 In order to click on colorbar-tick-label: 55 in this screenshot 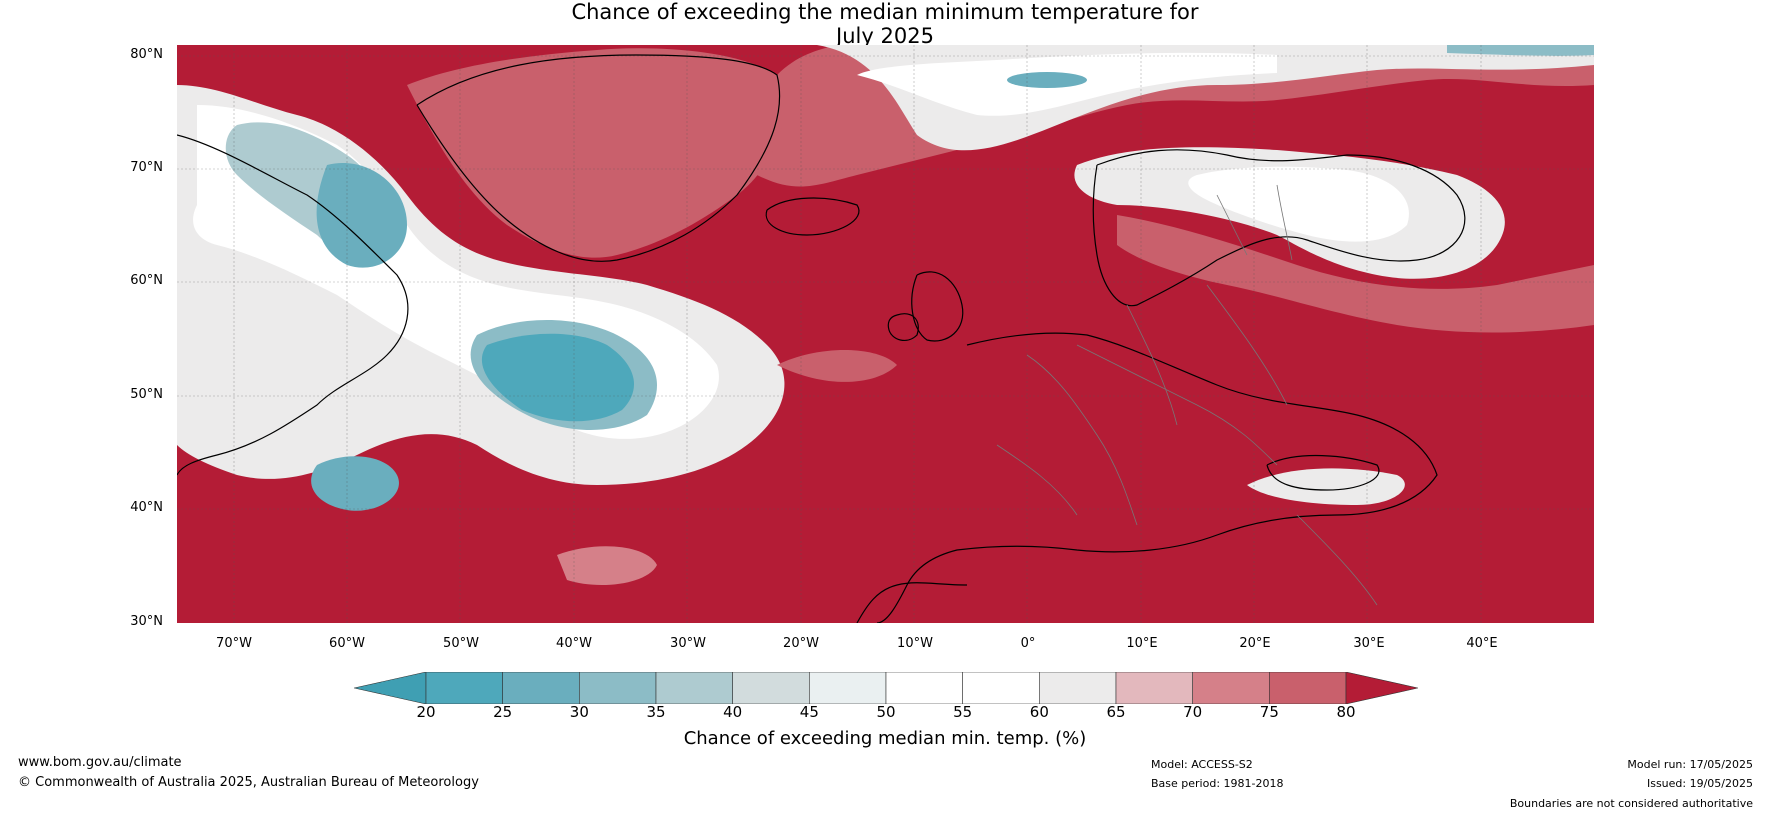, I will do `click(963, 712)`.